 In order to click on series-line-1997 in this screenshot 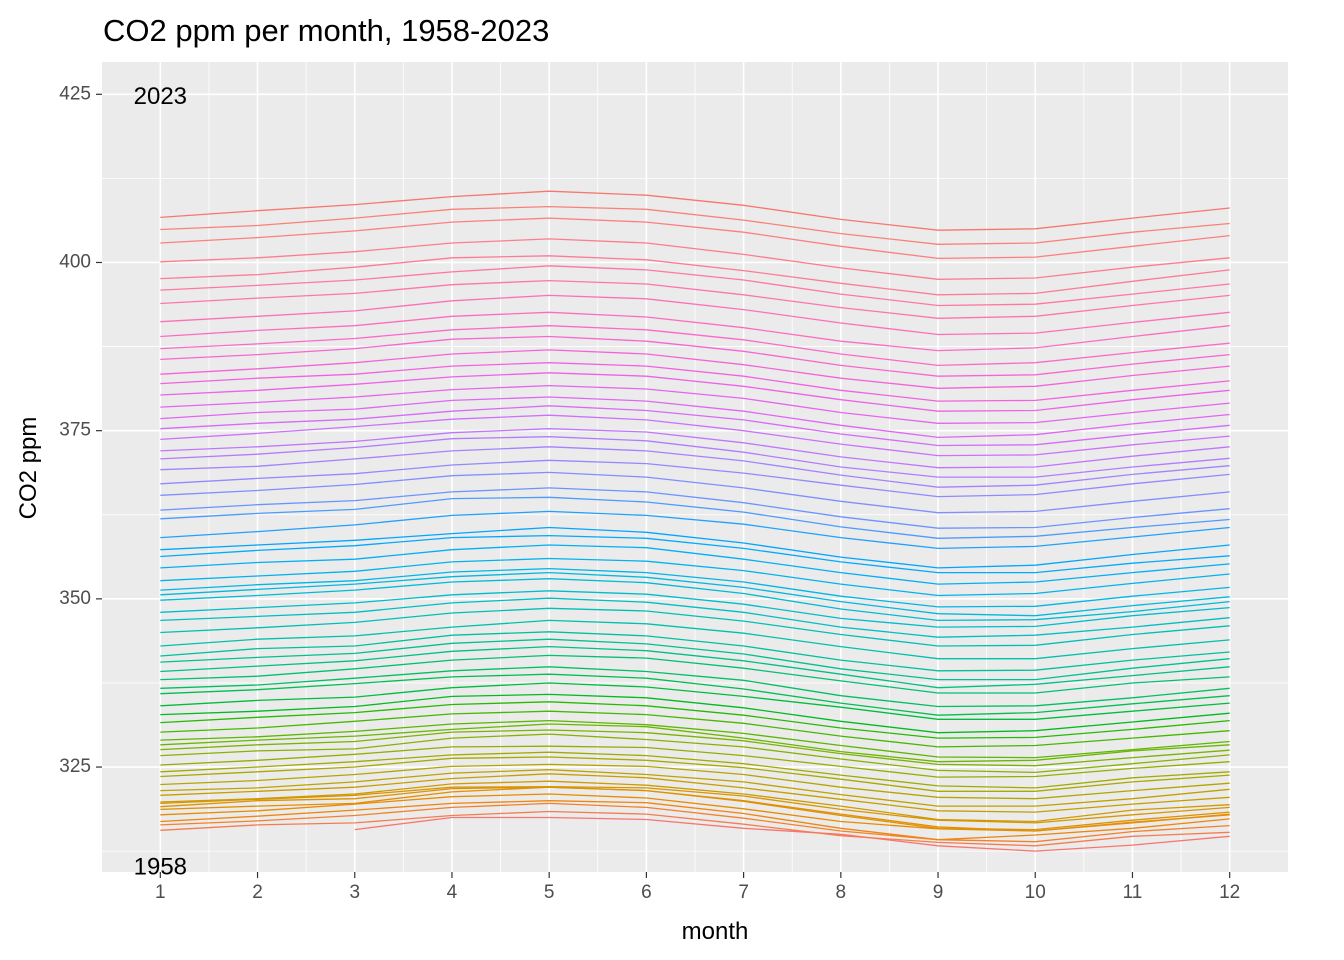, I will do `click(695, 547)`.